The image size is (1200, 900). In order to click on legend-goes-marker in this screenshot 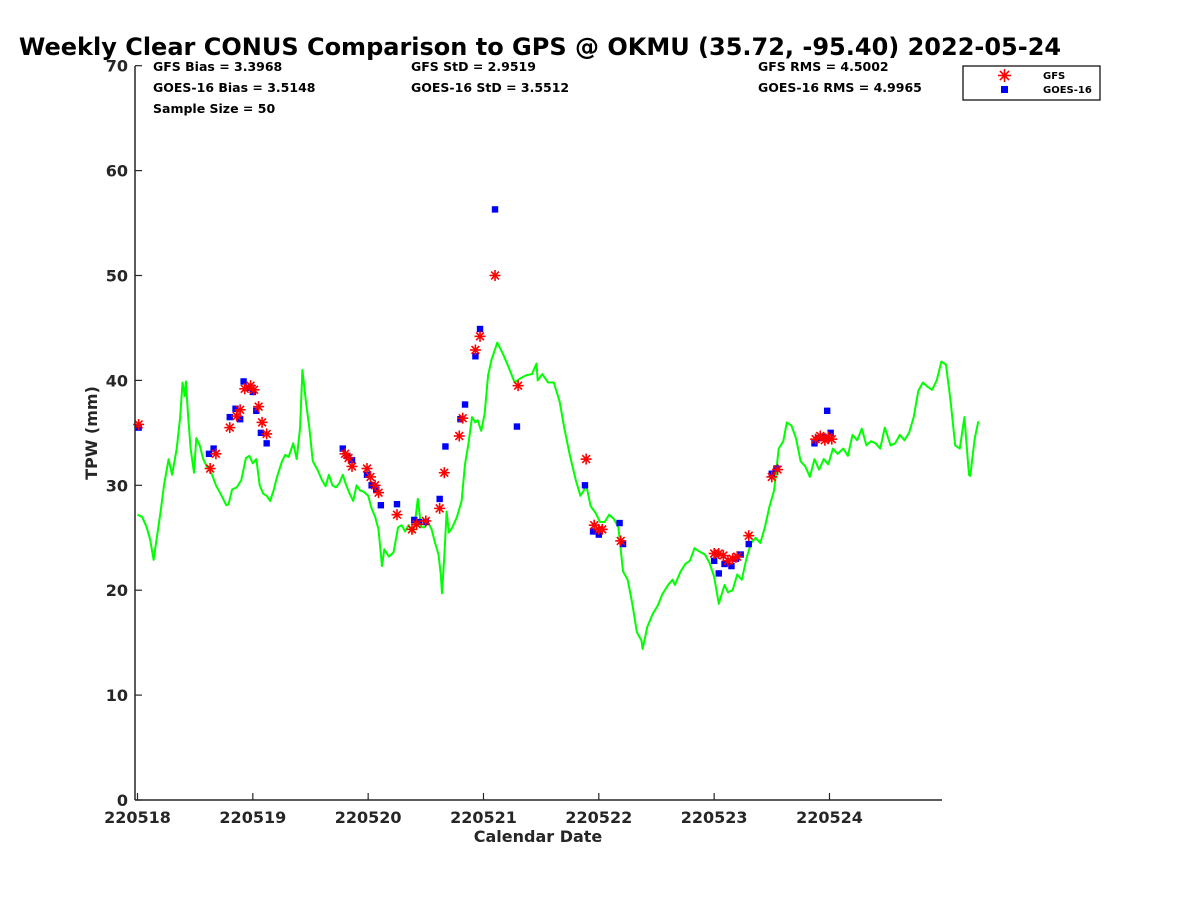, I will do `click(1004, 89)`.